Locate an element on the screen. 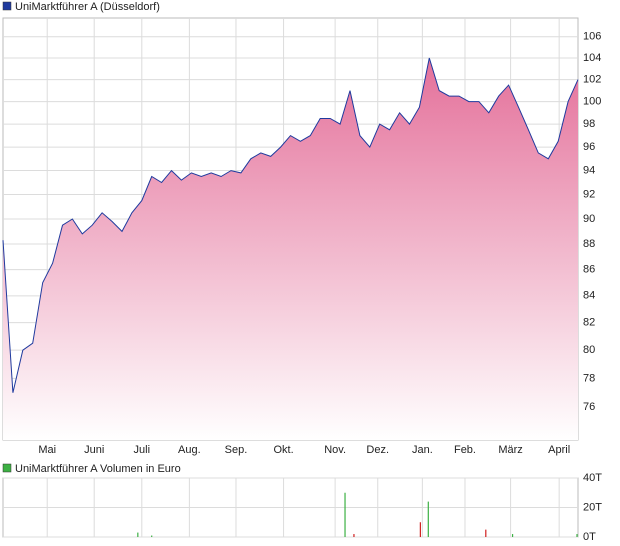  y-tick-label: 86 is located at coordinates (589, 270).